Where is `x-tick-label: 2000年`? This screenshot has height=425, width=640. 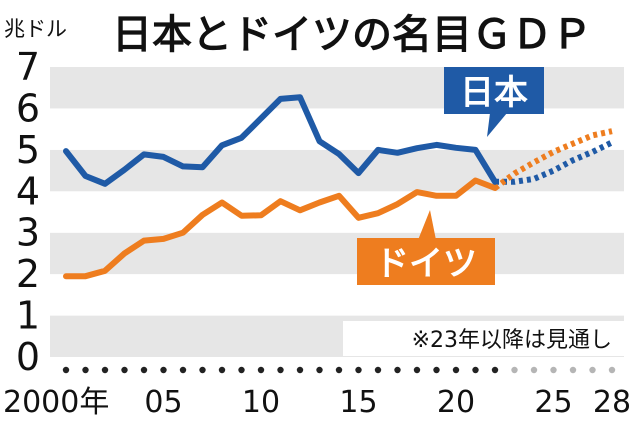
x-tick-label: 2000年 is located at coordinates (56, 402).